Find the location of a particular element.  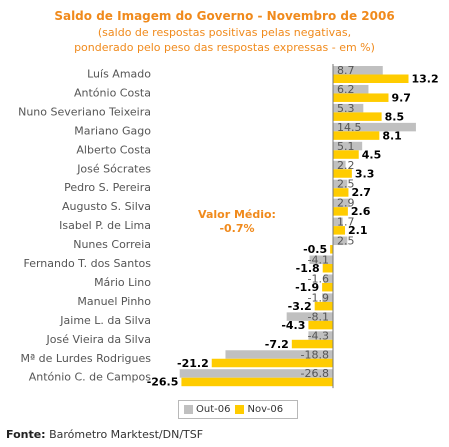

bar-out-06-augusto-s-silva is located at coordinates (341, 203).